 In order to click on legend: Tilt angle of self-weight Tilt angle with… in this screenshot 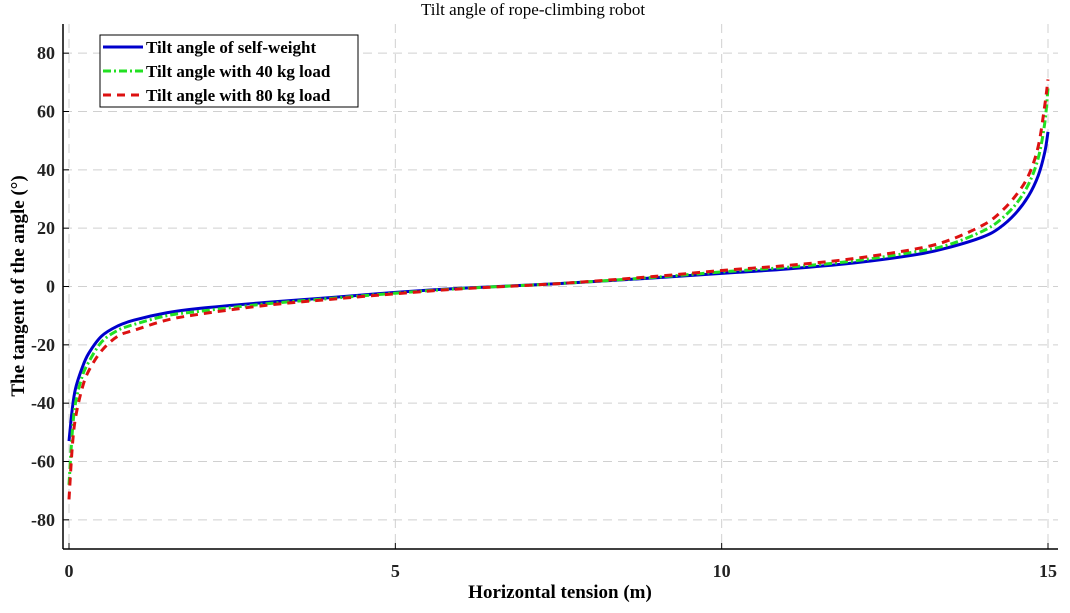, I will do `click(229, 71)`.